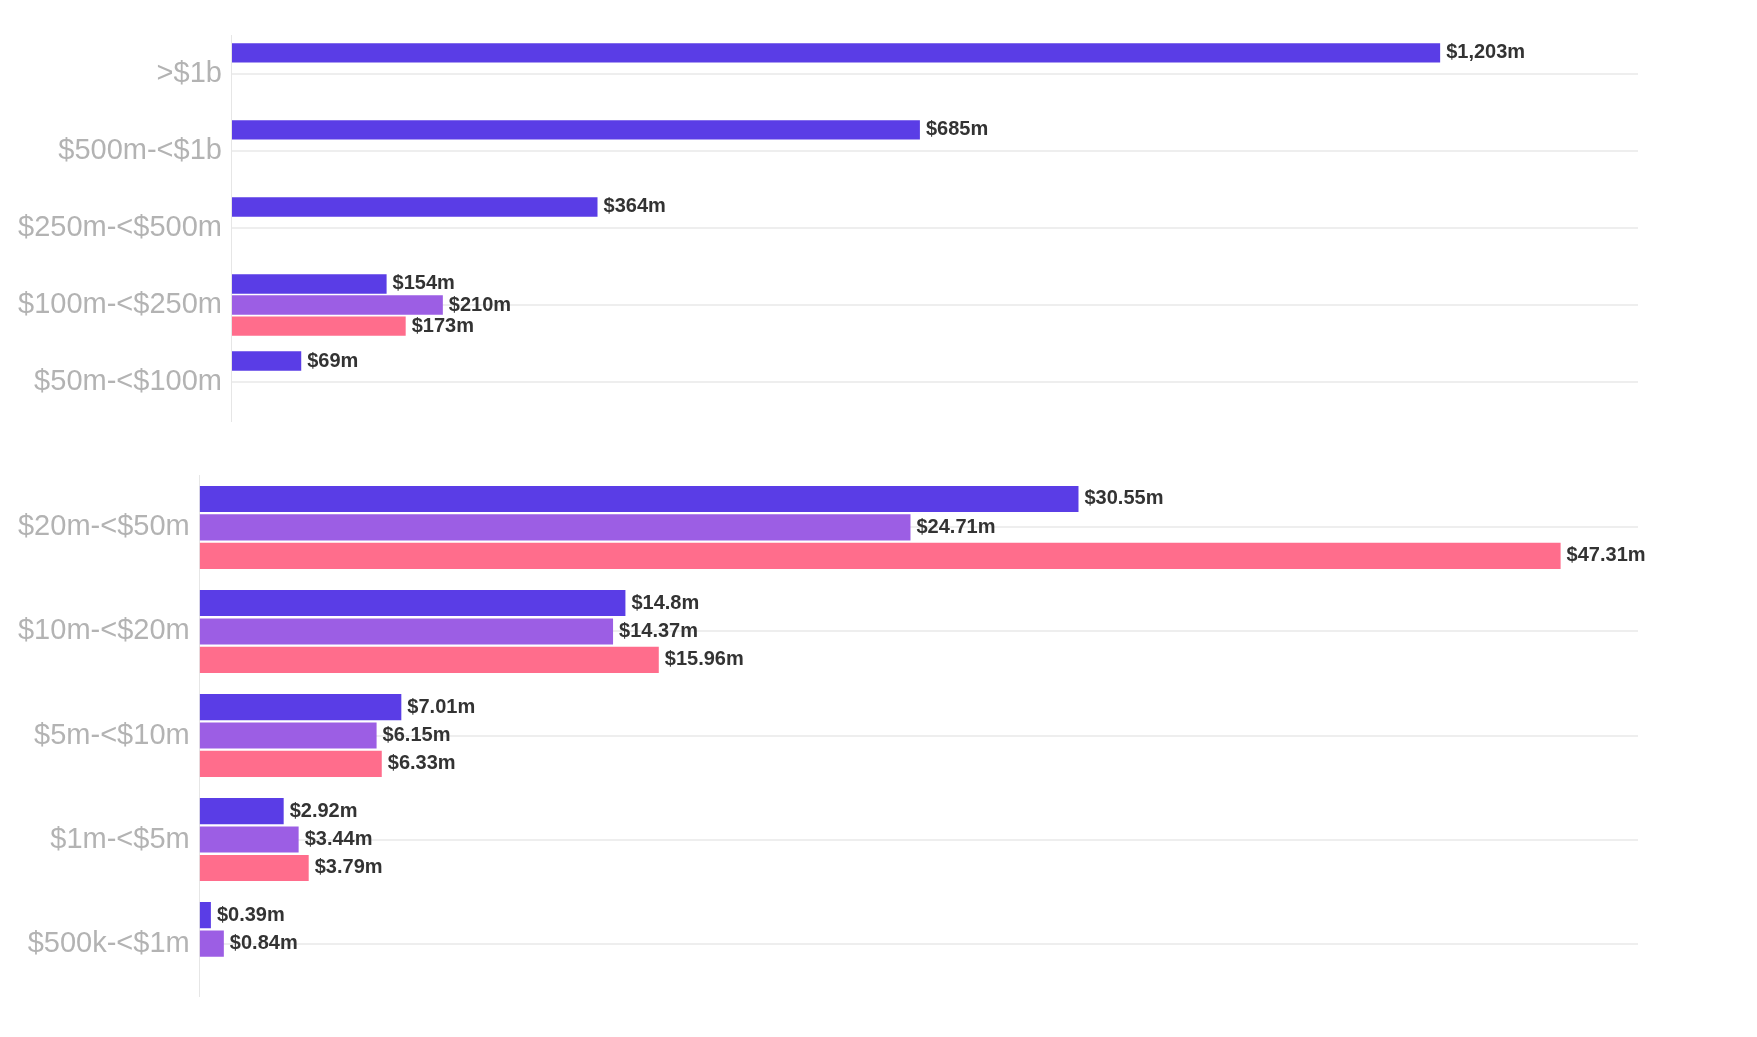 The image size is (1757, 1037). I want to click on data-label: $210m, so click(480, 303).